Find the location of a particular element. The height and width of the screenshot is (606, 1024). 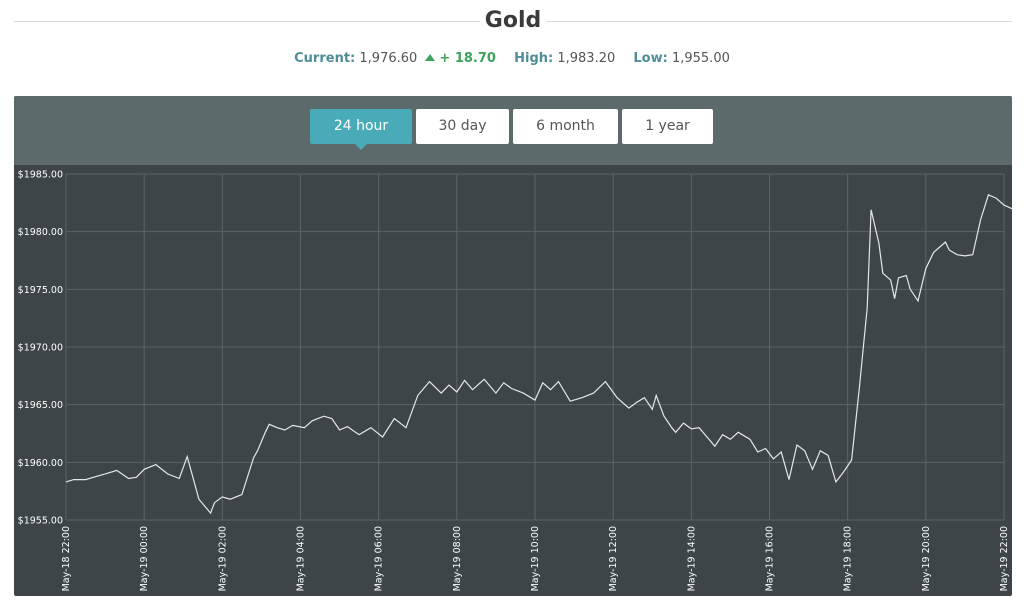

current-stat: Current: 1,976.60 + 18.70 is located at coordinates (397, 58).